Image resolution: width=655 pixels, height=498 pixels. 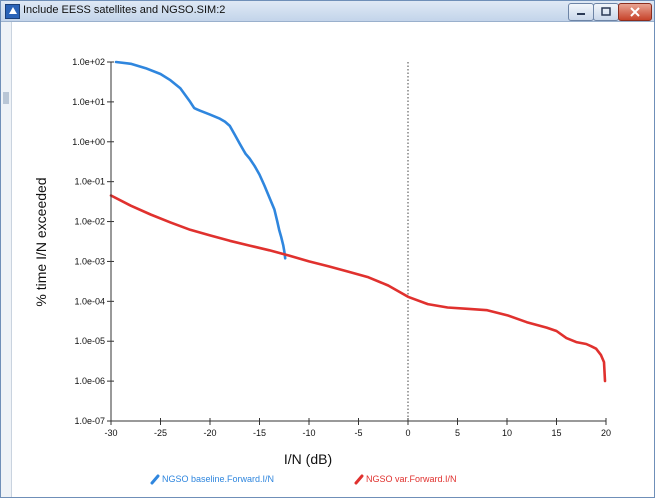 What do you see at coordinates (209, 433) in the screenshot?
I see `x-tick-label: -20` at bounding box center [209, 433].